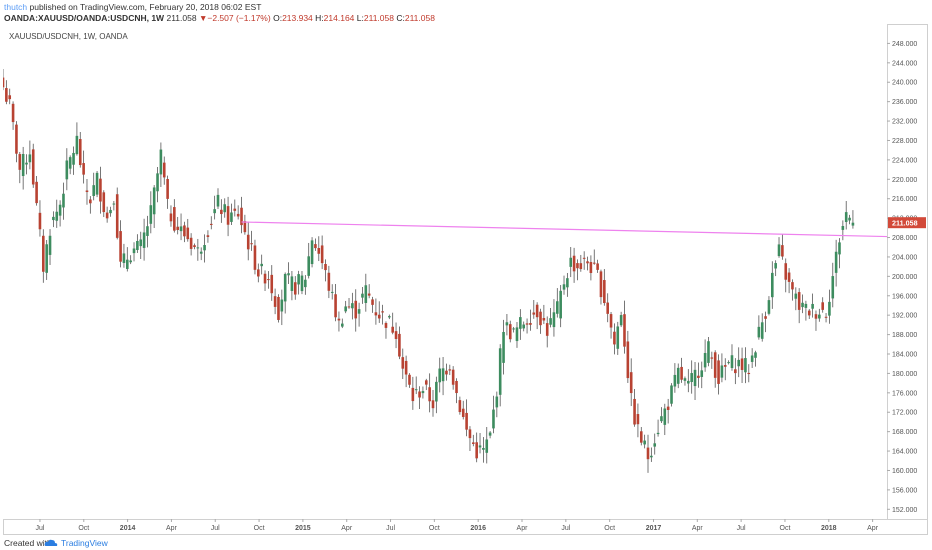  What do you see at coordinates (83, 528) in the screenshot?
I see `time-tick-label: Oct` at bounding box center [83, 528].